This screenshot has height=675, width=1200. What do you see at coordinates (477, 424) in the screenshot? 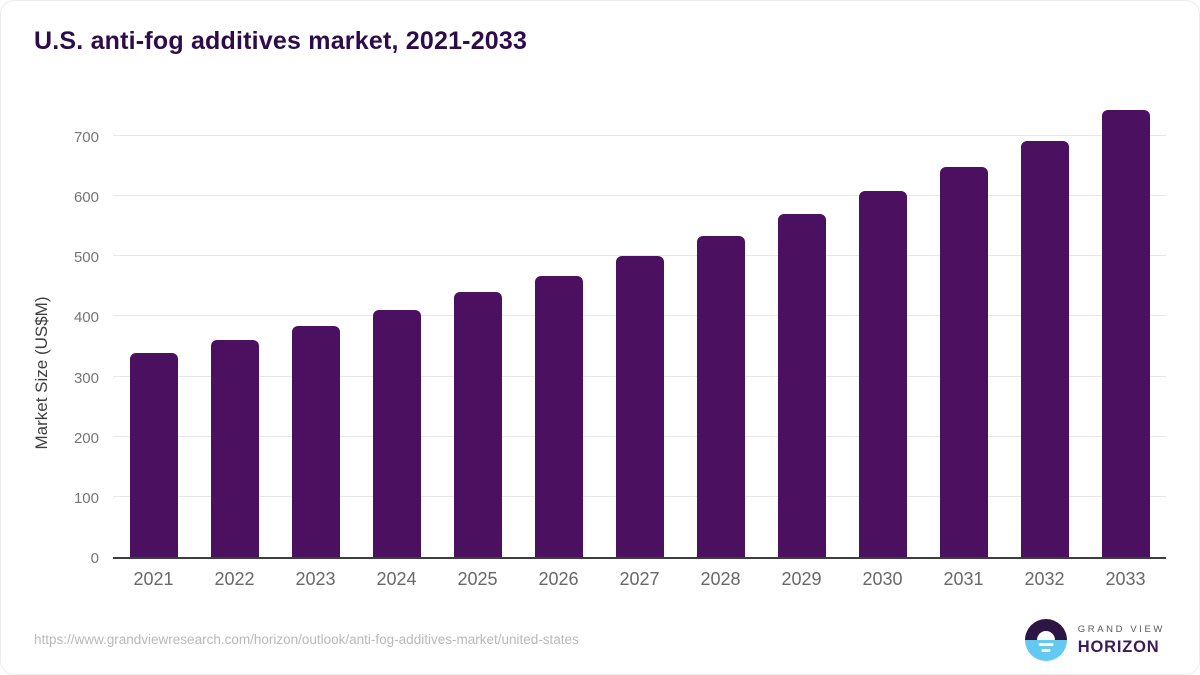
I see `bar-2025` at bounding box center [477, 424].